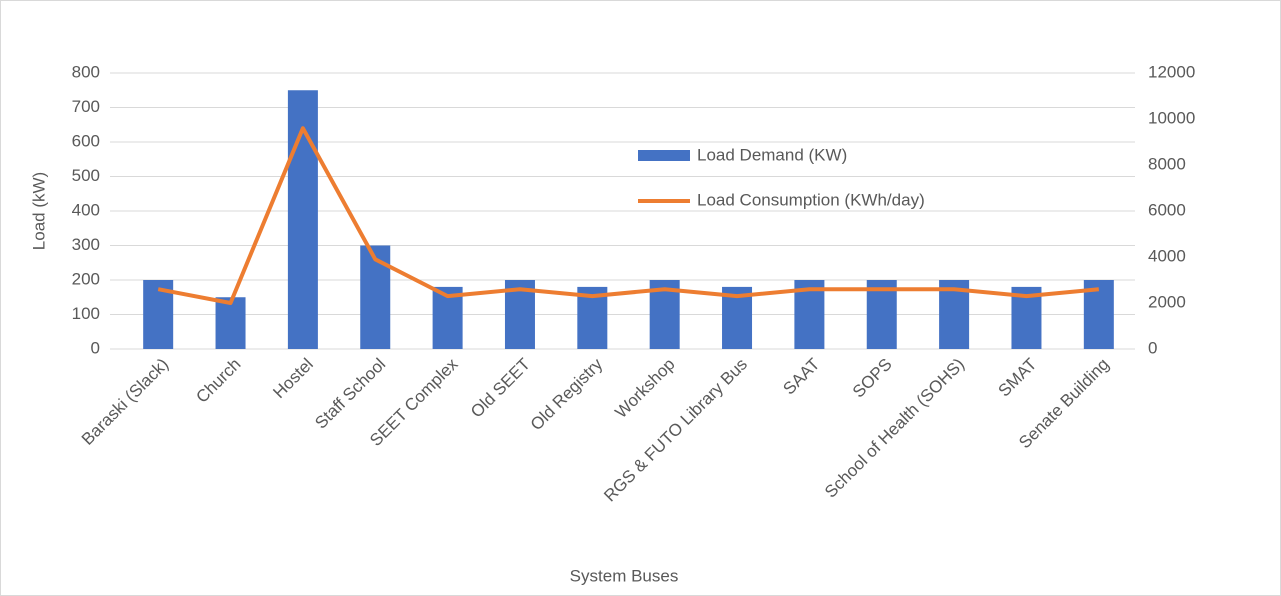 This screenshot has height=596, width=1281. I want to click on y-tick-label: 100, so click(86, 313).